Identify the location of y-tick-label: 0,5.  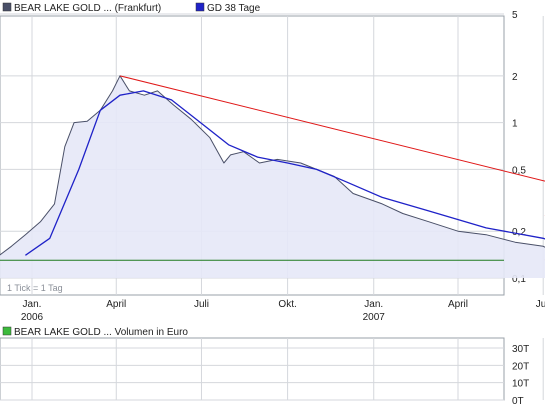
(519, 170).